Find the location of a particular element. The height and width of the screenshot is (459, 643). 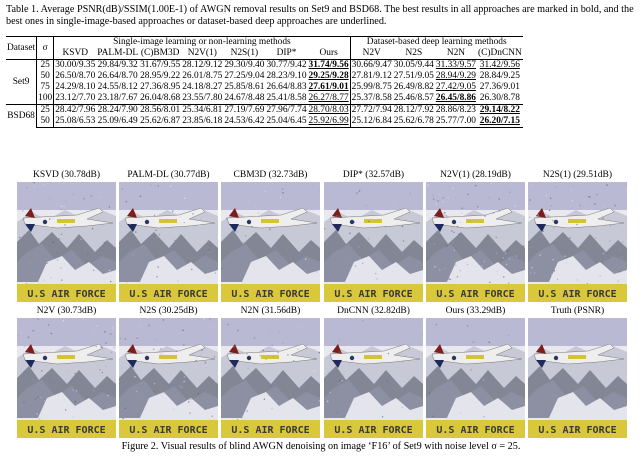

table-cell: 26.49/8.82 is located at coordinates (413, 87).